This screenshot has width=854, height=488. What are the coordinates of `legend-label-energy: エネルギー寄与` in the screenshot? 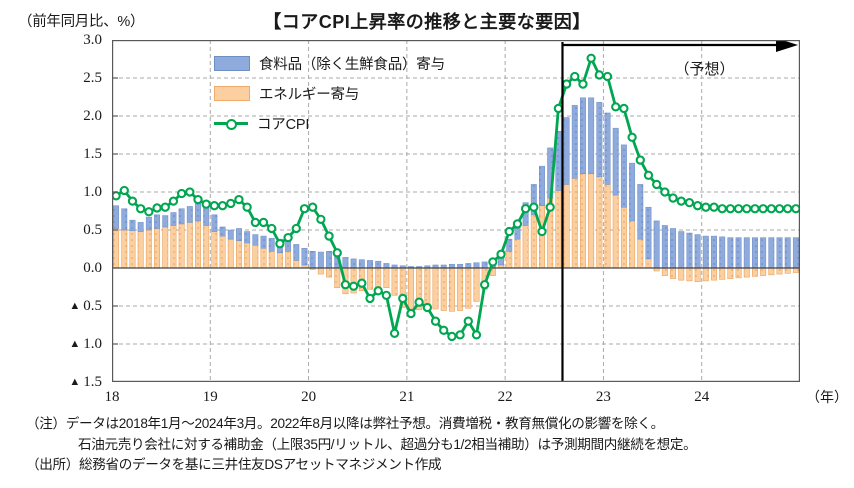 It's located at (309, 94).